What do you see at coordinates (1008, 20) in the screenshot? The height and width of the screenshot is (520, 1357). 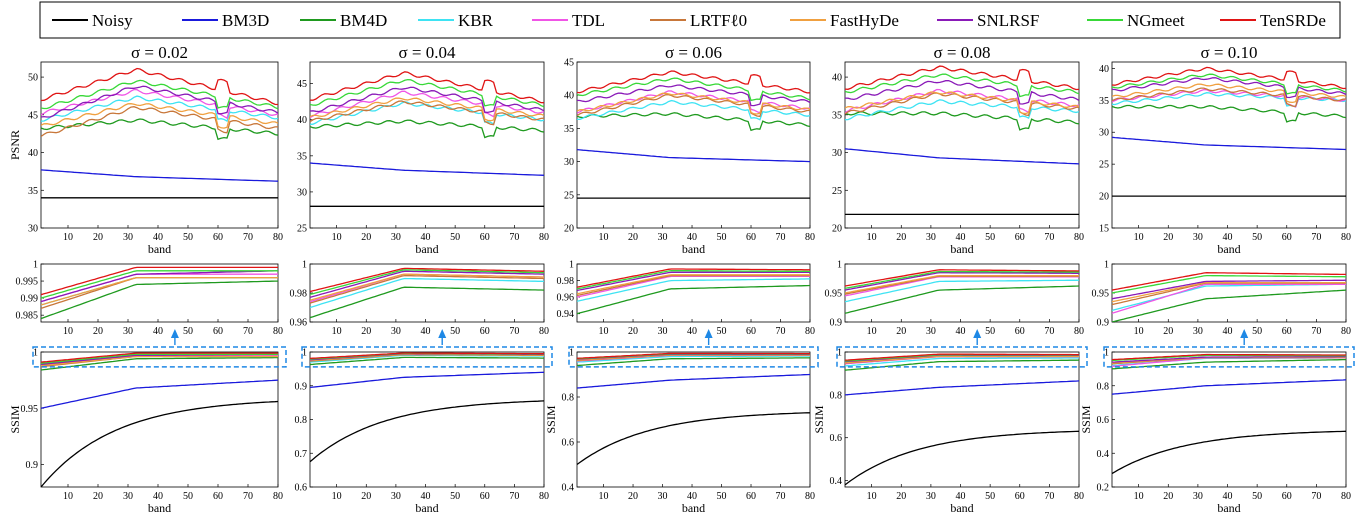 I see `legend-label: SNLRSF` at bounding box center [1008, 20].